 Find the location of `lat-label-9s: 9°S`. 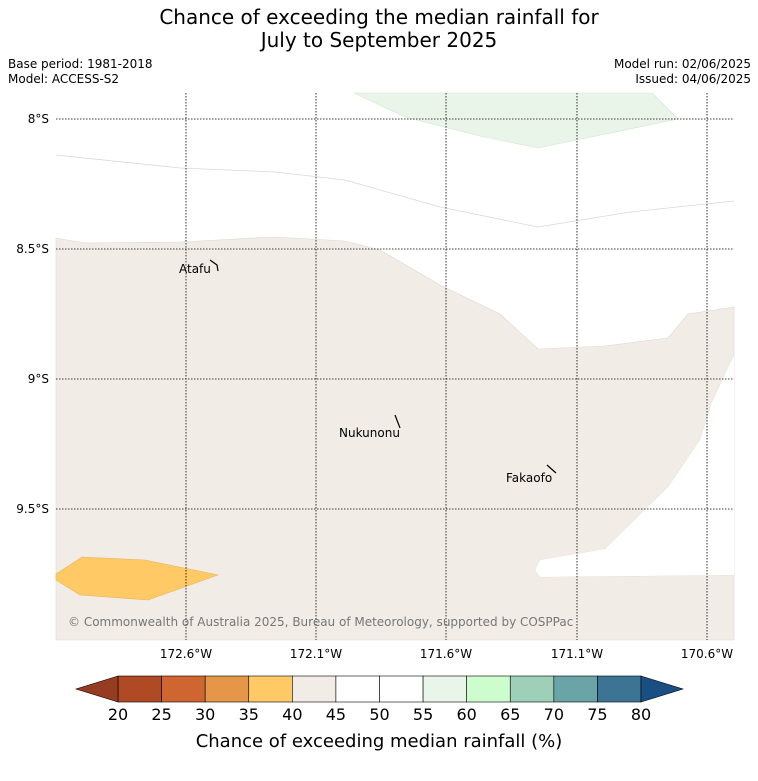

lat-label-9s: 9°S is located at coordinates (38, 379).